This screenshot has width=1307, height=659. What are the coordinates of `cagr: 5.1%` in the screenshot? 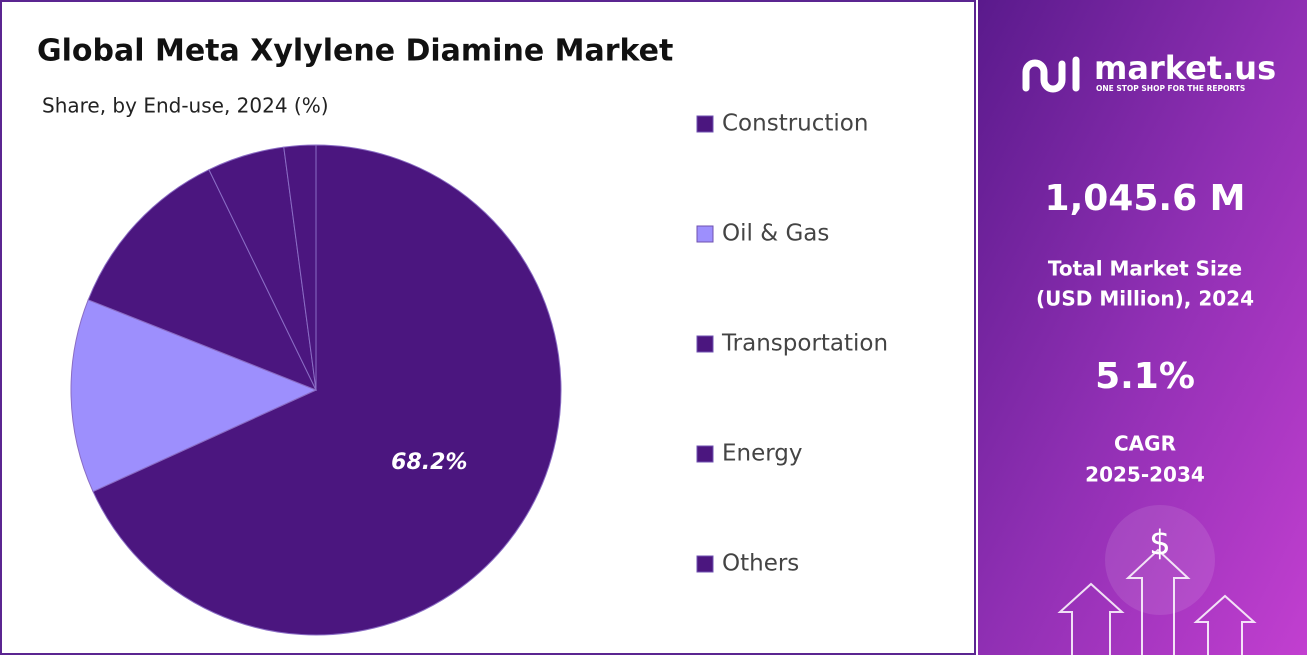 It's located at (1145, 376).